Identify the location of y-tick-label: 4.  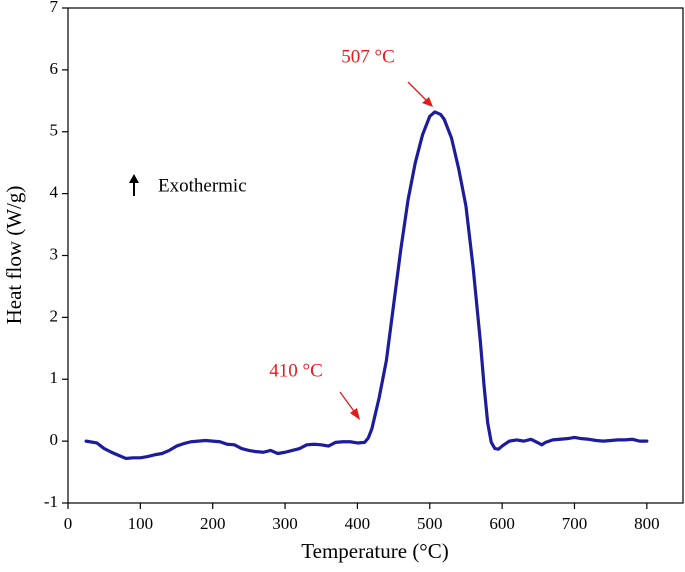
(54, 192).